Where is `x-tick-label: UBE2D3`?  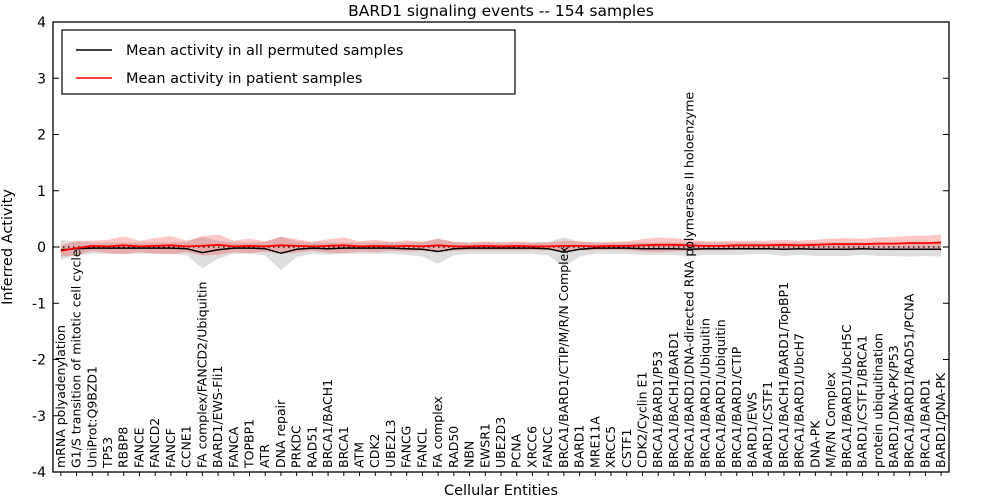
x-tick-label: UBE2D3 is located at coordinates (500, 442).